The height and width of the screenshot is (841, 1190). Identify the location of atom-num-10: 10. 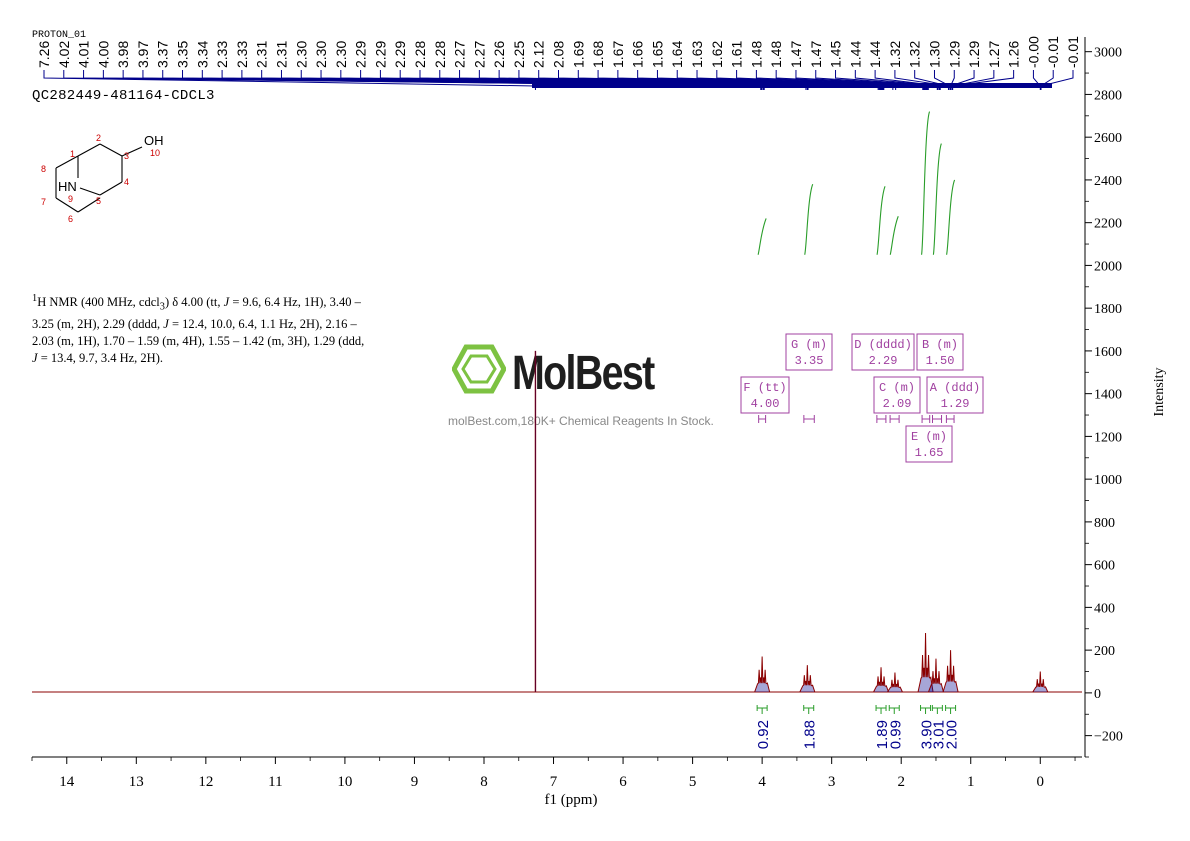
(155, 153).